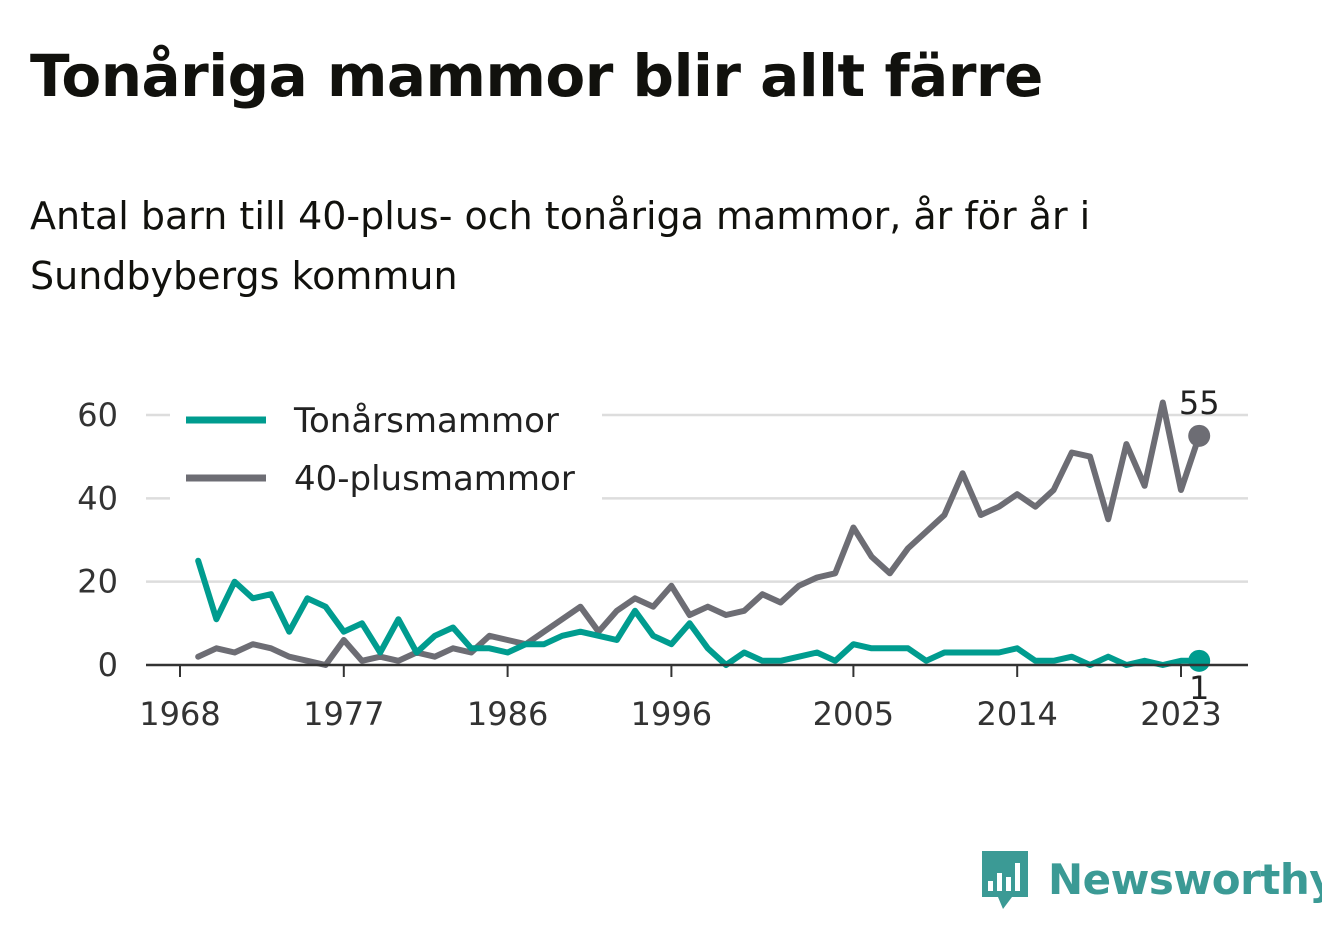 Image resolution: width=1322 pixels, height=939 pixels. What do you see at coordinates (536, 76) in the screenshot?
I see `chart-title: Tonåriga mammor blir allt färre` at bounding box center [536, 76].